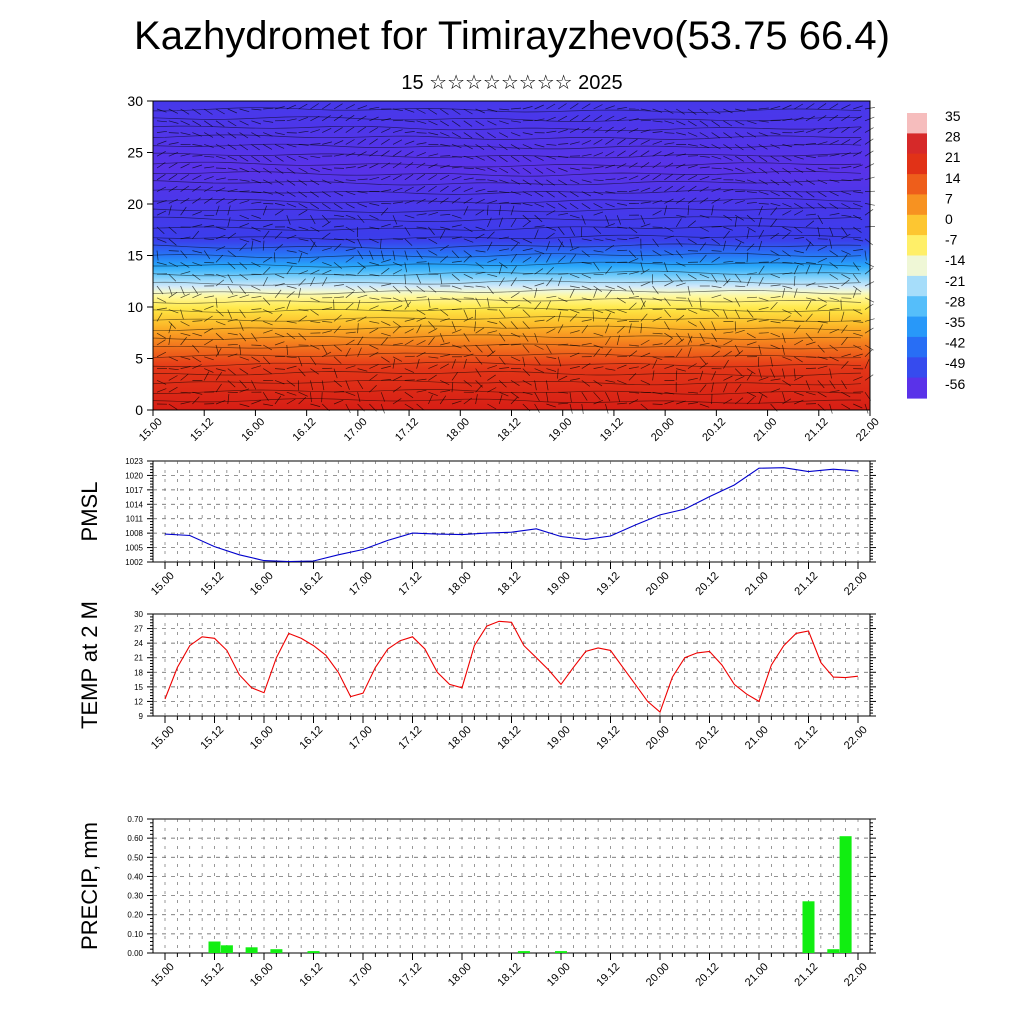 The image size is (1024, 1024). What do you see at coordinates (138, 687) in the screenshot?
I see `y-tick-label: 15` at bounding box center [138, 687].